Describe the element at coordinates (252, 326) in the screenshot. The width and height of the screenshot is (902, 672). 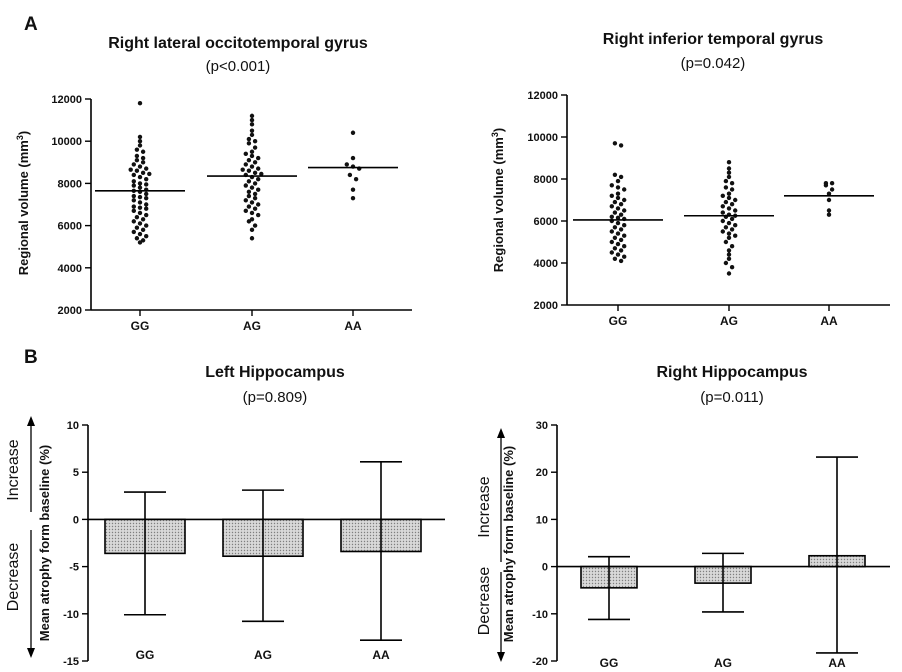
I see `chart1-category-label: AG` at that location.